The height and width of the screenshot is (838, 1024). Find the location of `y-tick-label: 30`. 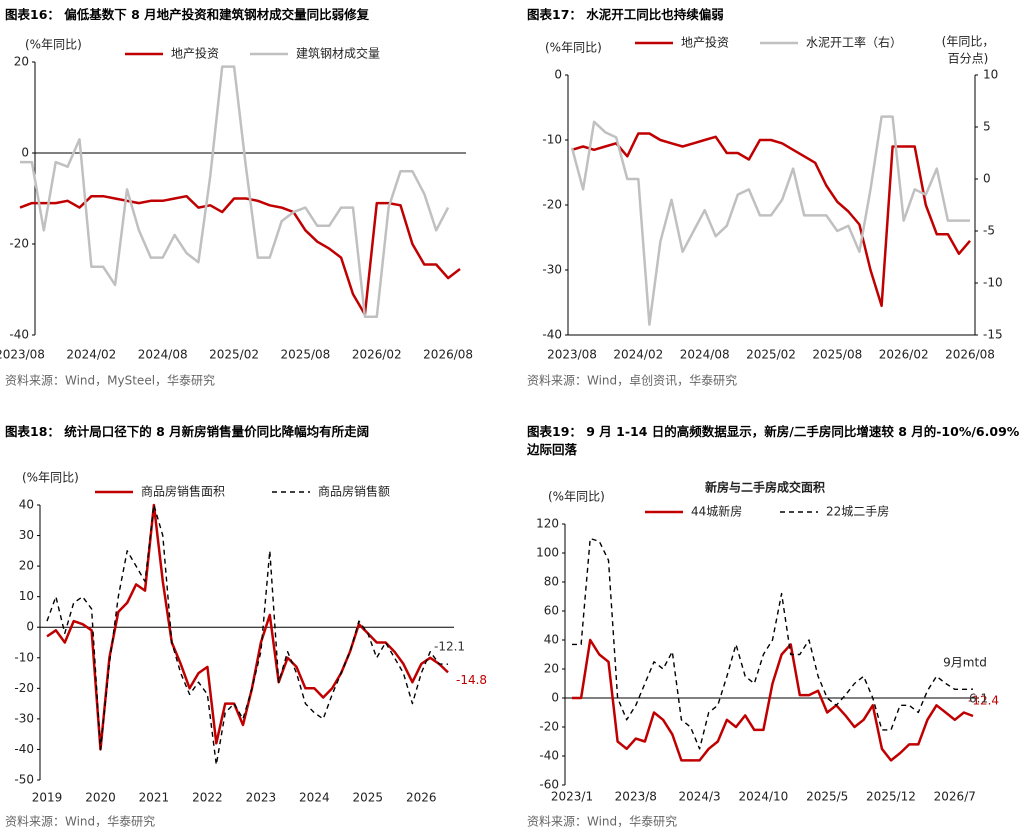

y-tick-label: 30 is located at coordinates (26, 535).